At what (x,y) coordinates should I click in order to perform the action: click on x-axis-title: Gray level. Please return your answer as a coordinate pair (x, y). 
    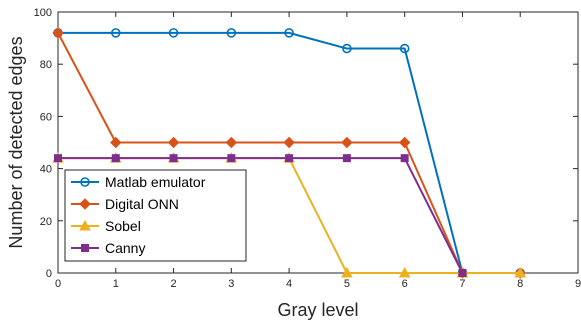
    Looking at the image, I should click on (317, 310).